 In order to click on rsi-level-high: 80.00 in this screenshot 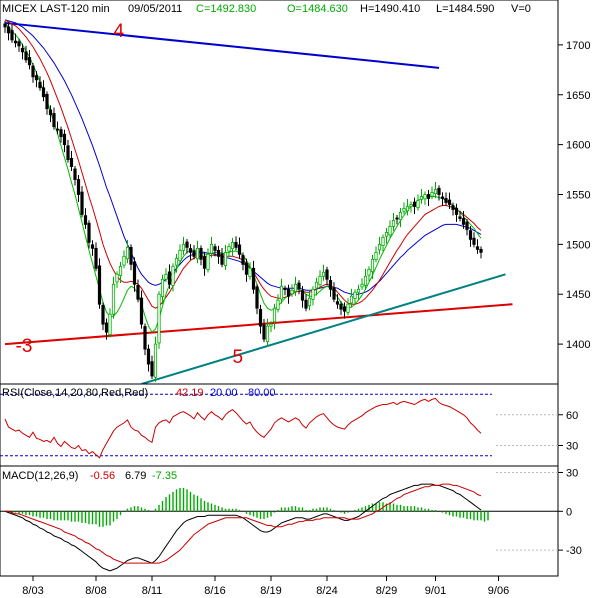, I will do `click(262, 393)`.